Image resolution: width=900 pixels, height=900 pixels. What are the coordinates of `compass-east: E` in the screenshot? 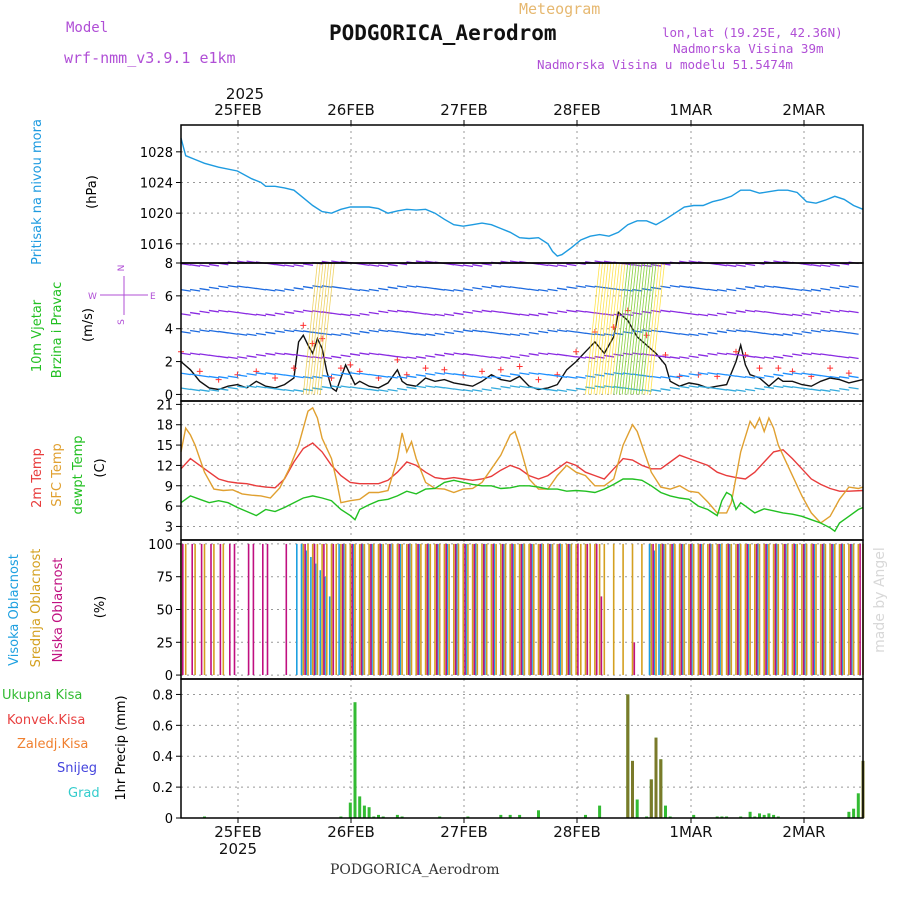 It's located at (153, 297).